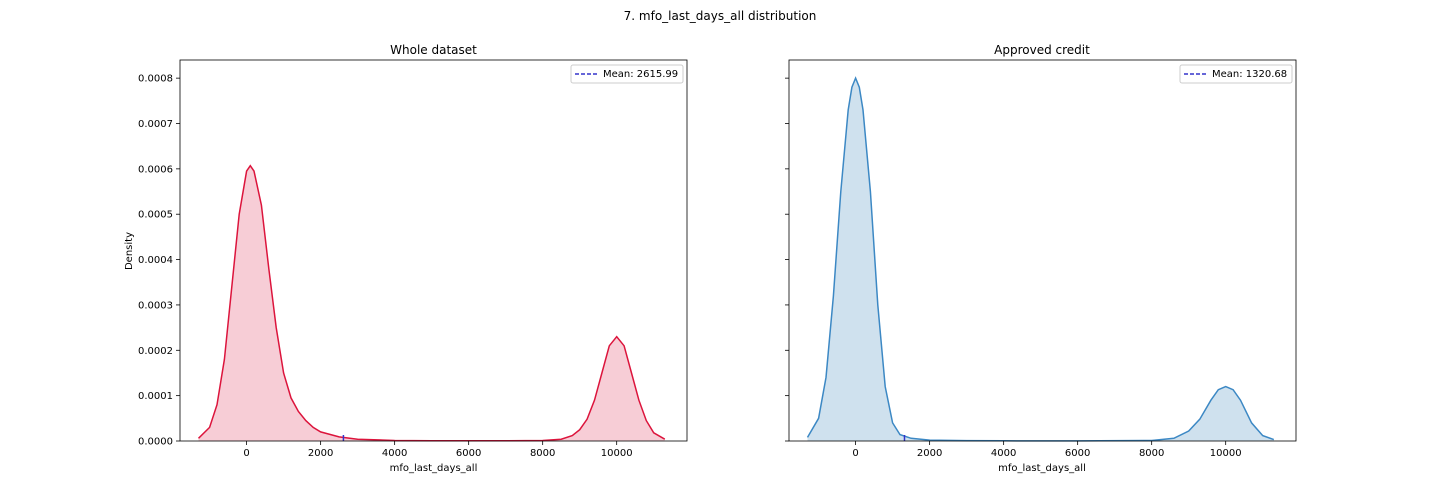 This screenshot has width=1440, height=504. I want to click on x-tick-label-approved-credit: 2000, so click(929, 453).